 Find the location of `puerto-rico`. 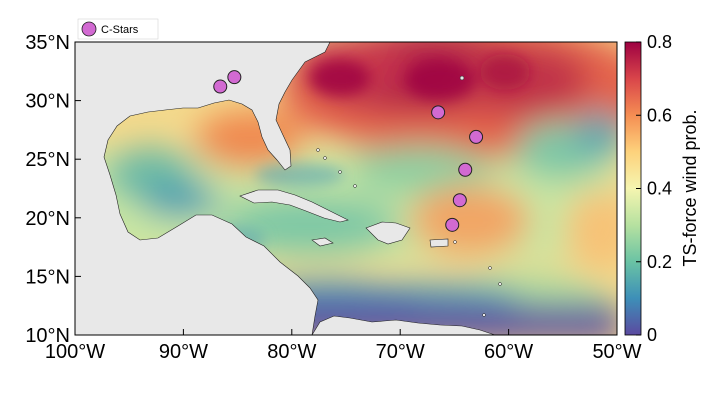

puerto-rico is located at coordinates (439, 243).